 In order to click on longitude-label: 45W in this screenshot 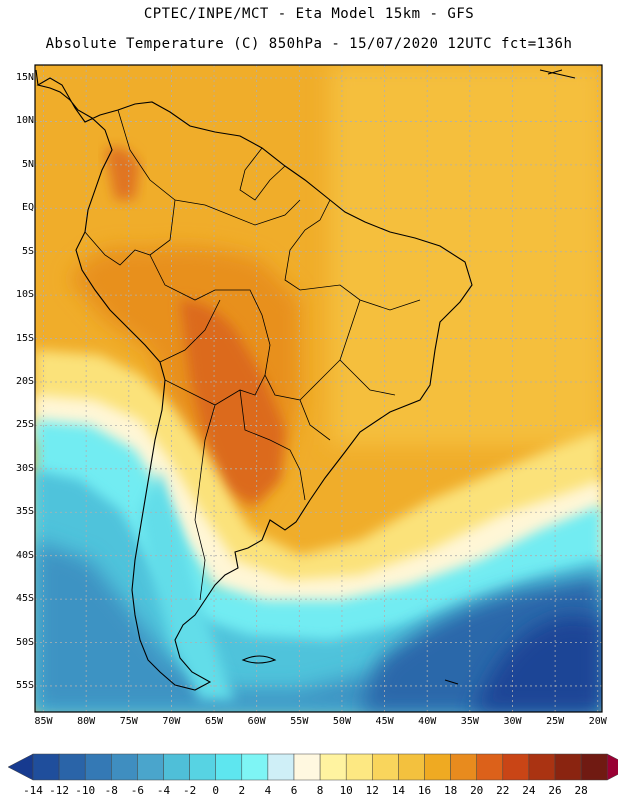, I will do `click(384, 721)`.